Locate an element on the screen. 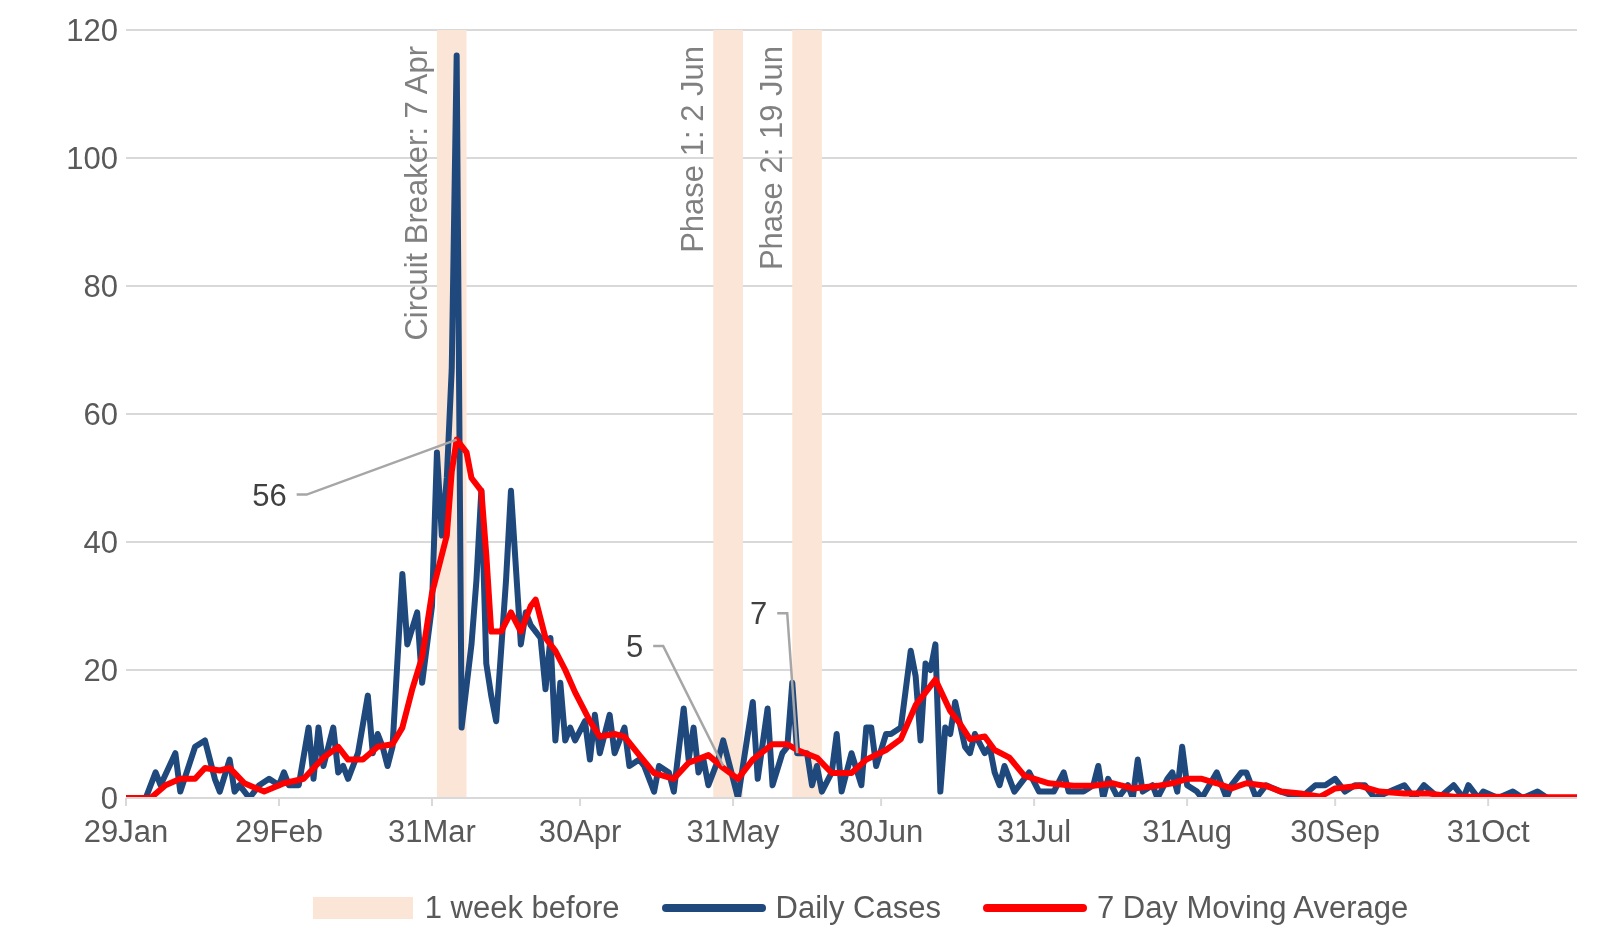  x-tick-label: 30Sep is located at coordinates (1335, 832).